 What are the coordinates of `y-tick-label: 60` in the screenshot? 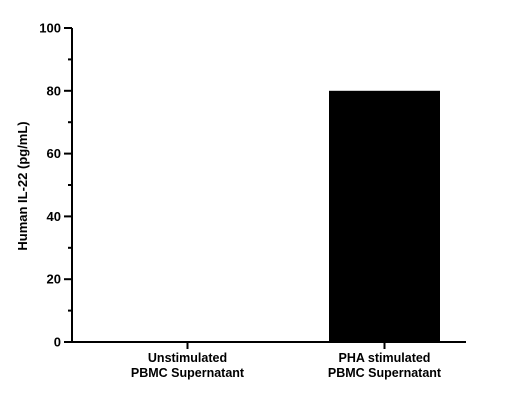 It's located at (54, 153).